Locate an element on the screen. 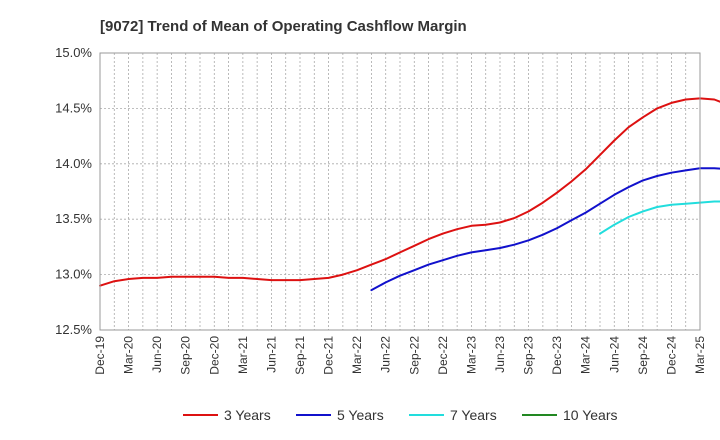  x-tick-label: Sep-23 is located at coordinates (529, 355).